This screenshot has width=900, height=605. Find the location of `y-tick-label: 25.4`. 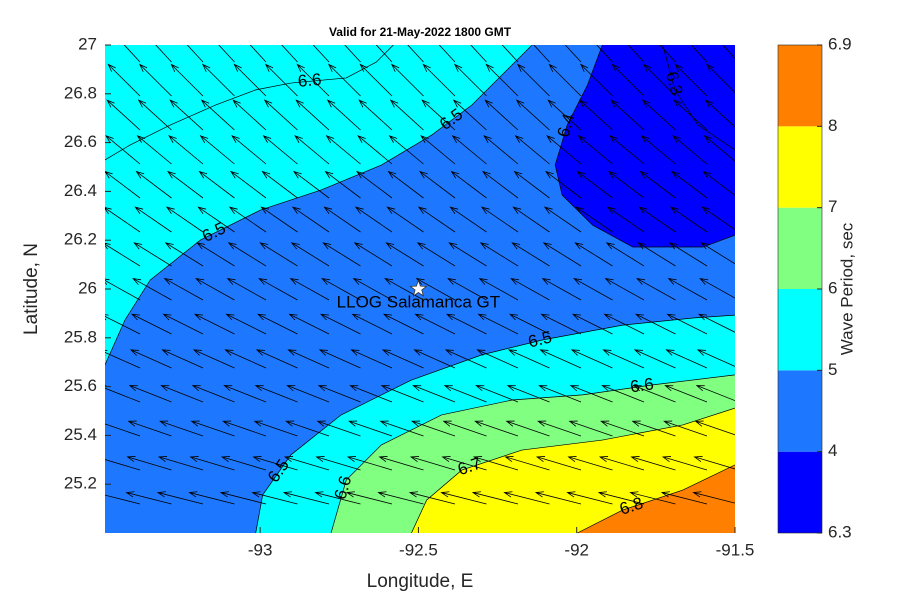

y-tick-label: 25.4 is located at coordinates (80, 434).